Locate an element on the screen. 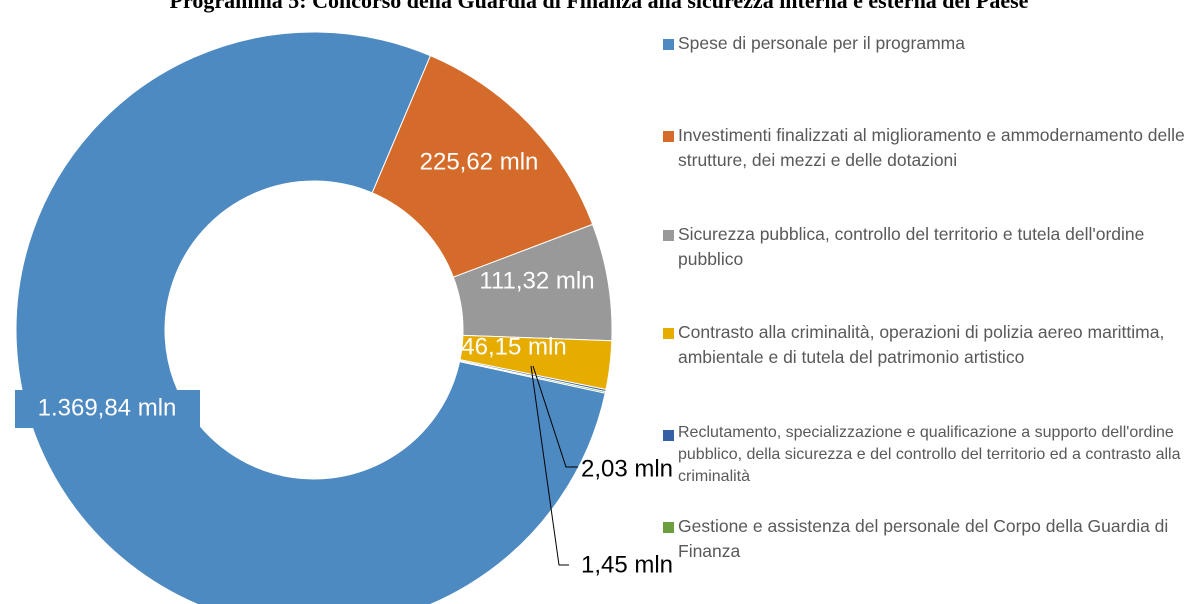 This screenshot has height=604, width=1198. legend-item: Spese di personale per il programma is located at coordinates (928, 43).